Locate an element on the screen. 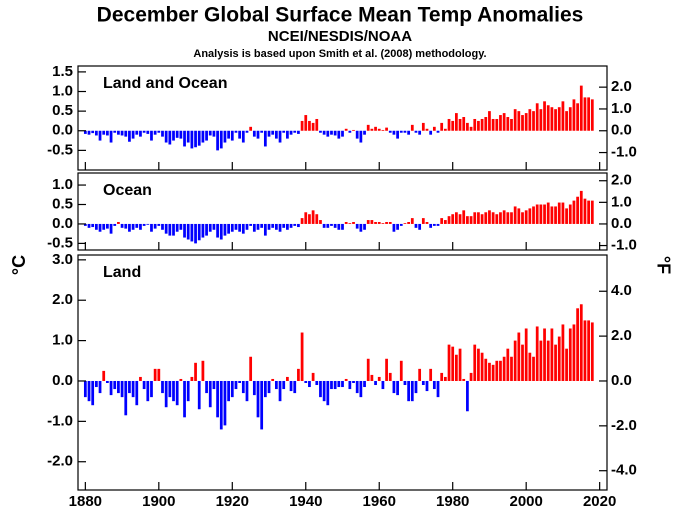 The height and width of the screenshot is (509, 680). y-tick-label: -0.5 is located at coordinates (60, 242).